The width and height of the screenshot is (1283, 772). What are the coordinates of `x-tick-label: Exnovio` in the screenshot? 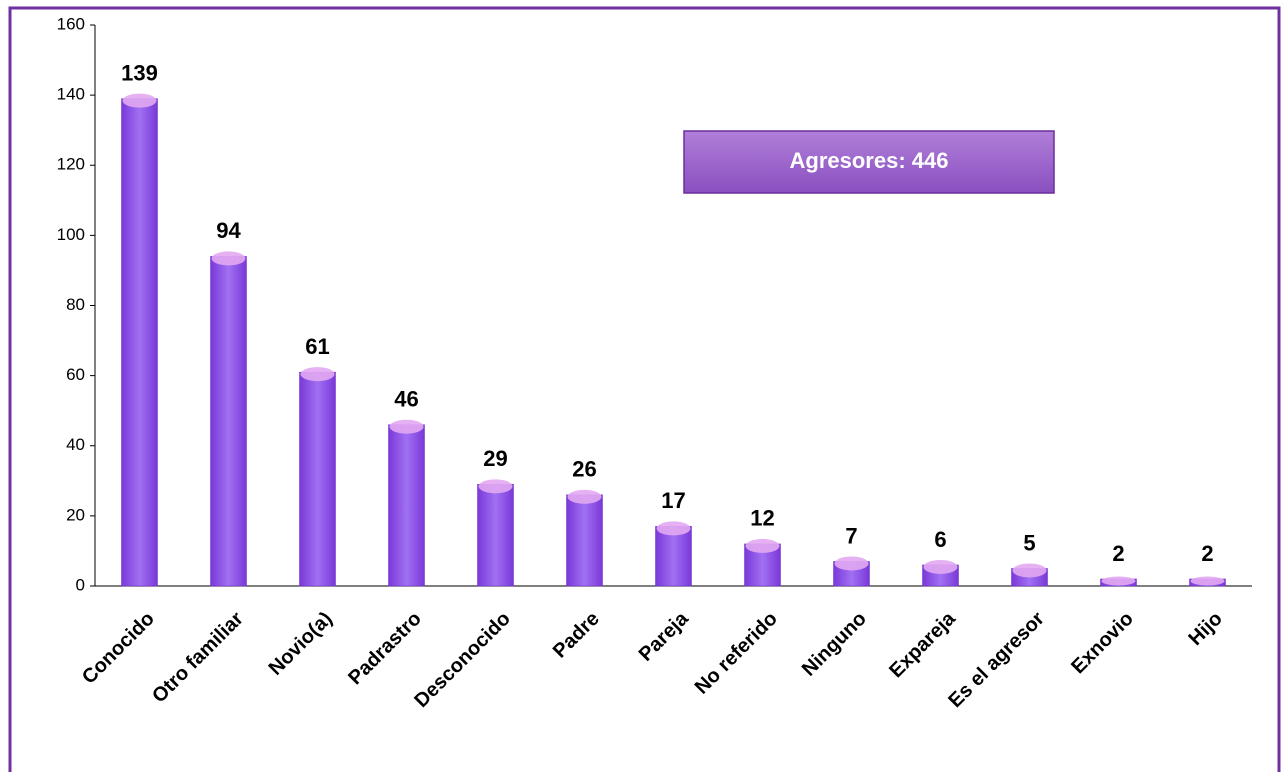 It's located at (1102, 643).